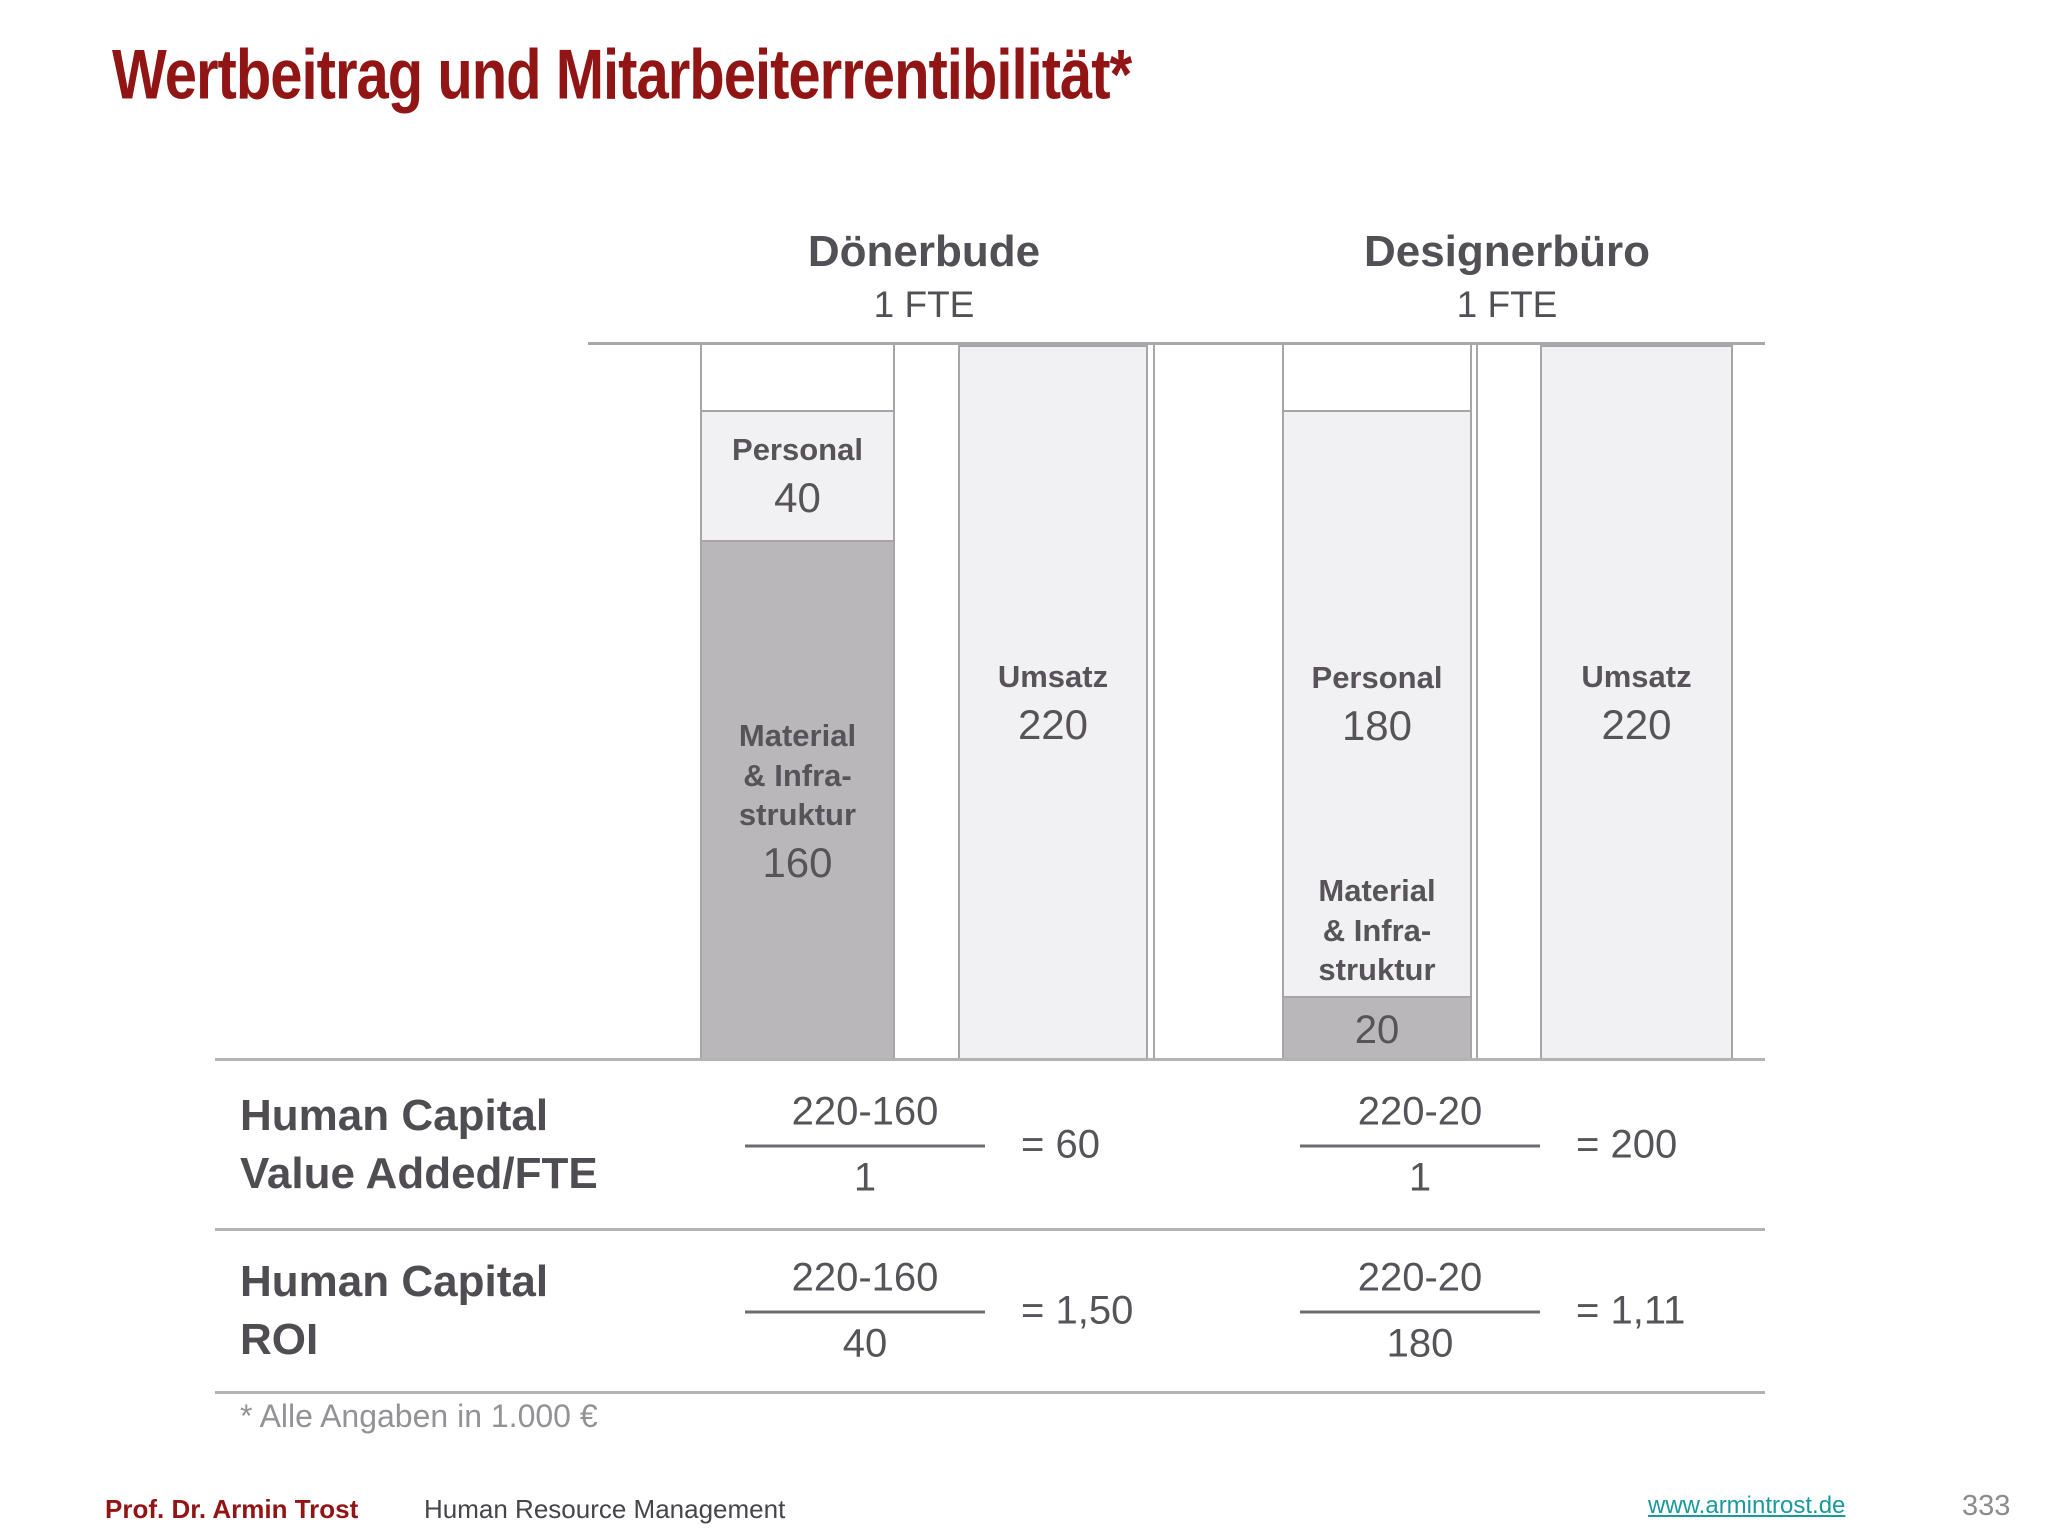 This screenshot has width=2048, height=1536. I want to click on footer-author: Prof. Dr. Armin Trost, so click(232, 1509).